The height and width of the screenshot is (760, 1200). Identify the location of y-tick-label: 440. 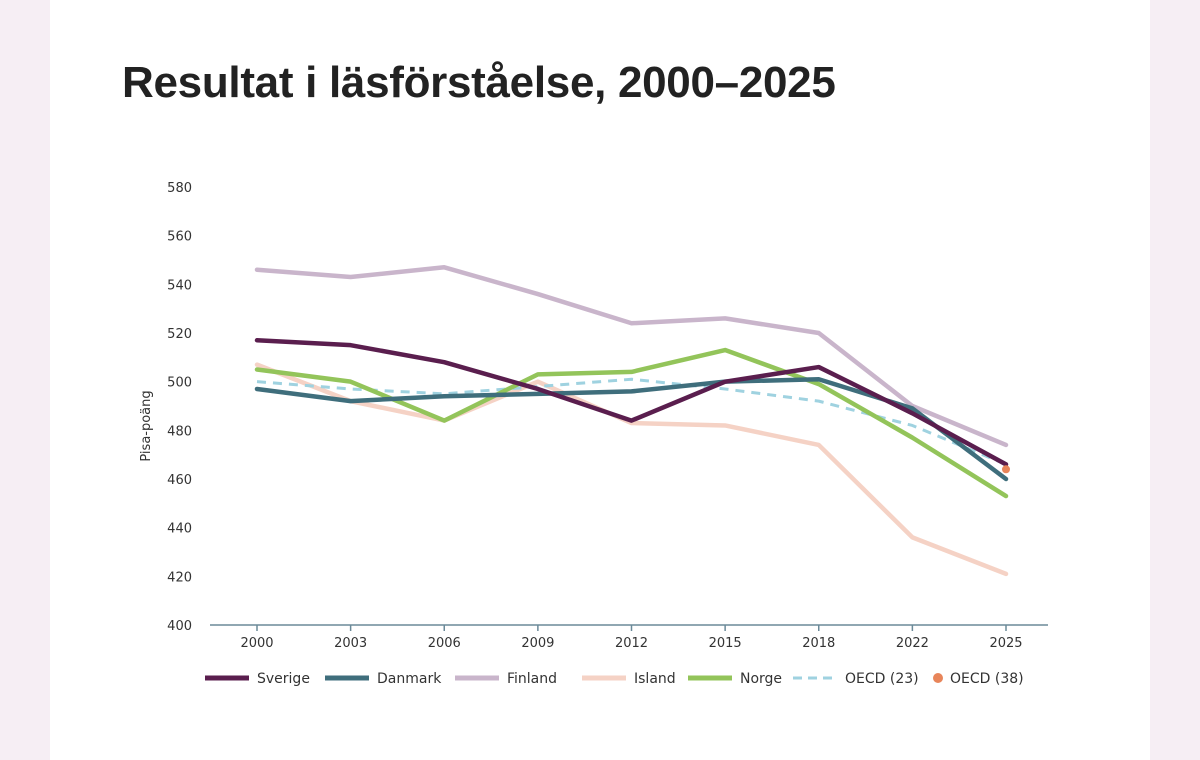
(179, 529).